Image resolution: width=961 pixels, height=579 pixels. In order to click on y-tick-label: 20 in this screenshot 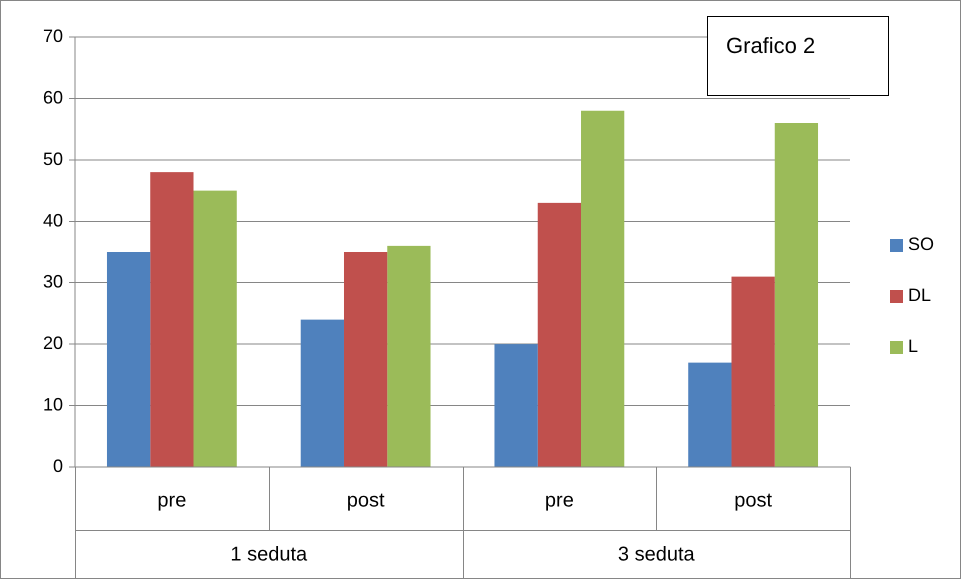, I will do `click(52, 343)`.